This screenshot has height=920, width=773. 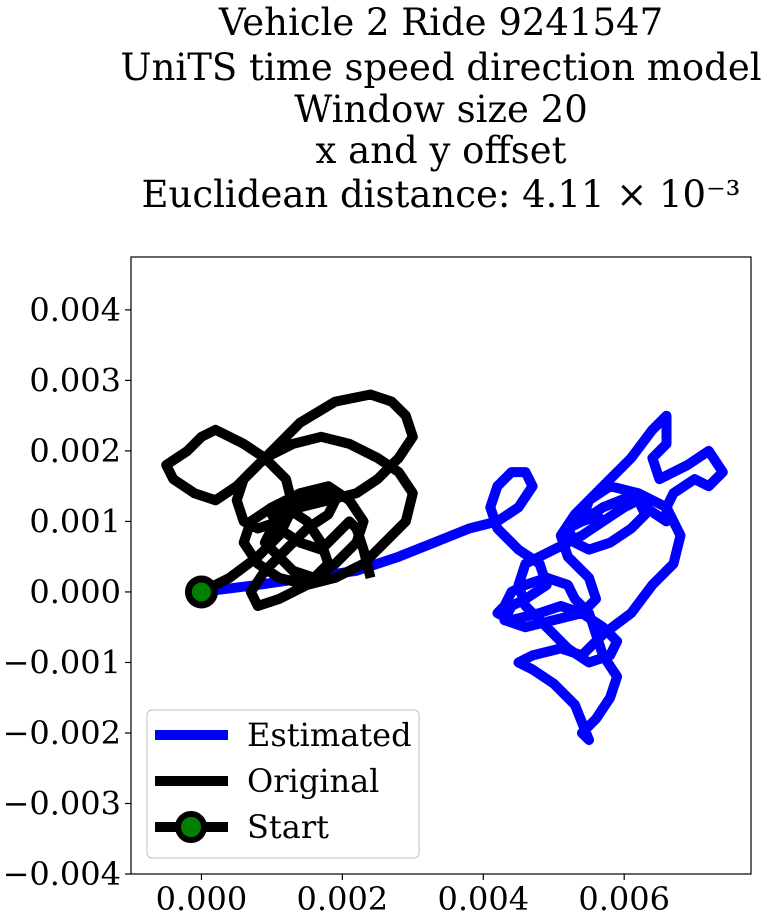 What do you see at coordinates (413, 896) in the screenshot?
I see `x-axis: 0.000 0.002 0.004 0.006` at bounding box center [413, 896].